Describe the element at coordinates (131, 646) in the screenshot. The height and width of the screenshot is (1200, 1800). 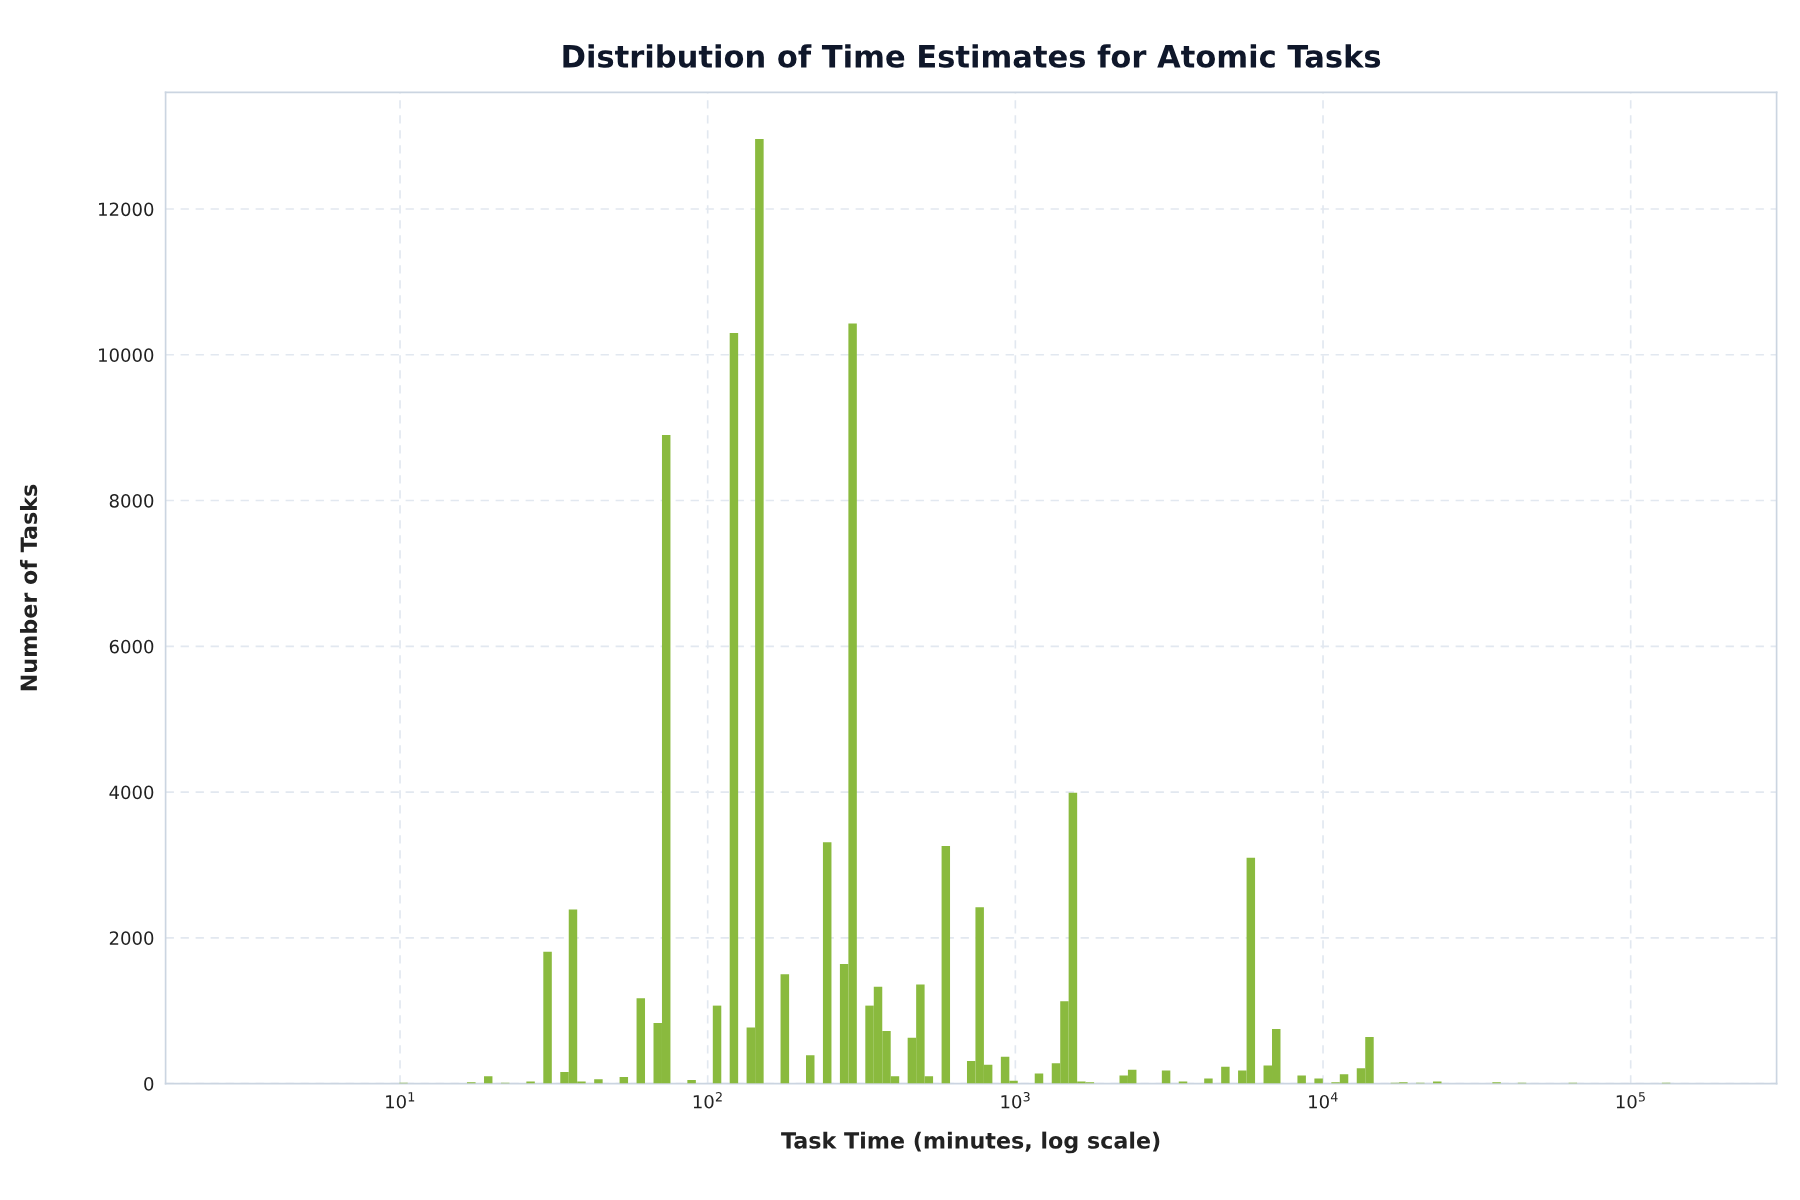
I see `y-tick-label: 6000` at that location.